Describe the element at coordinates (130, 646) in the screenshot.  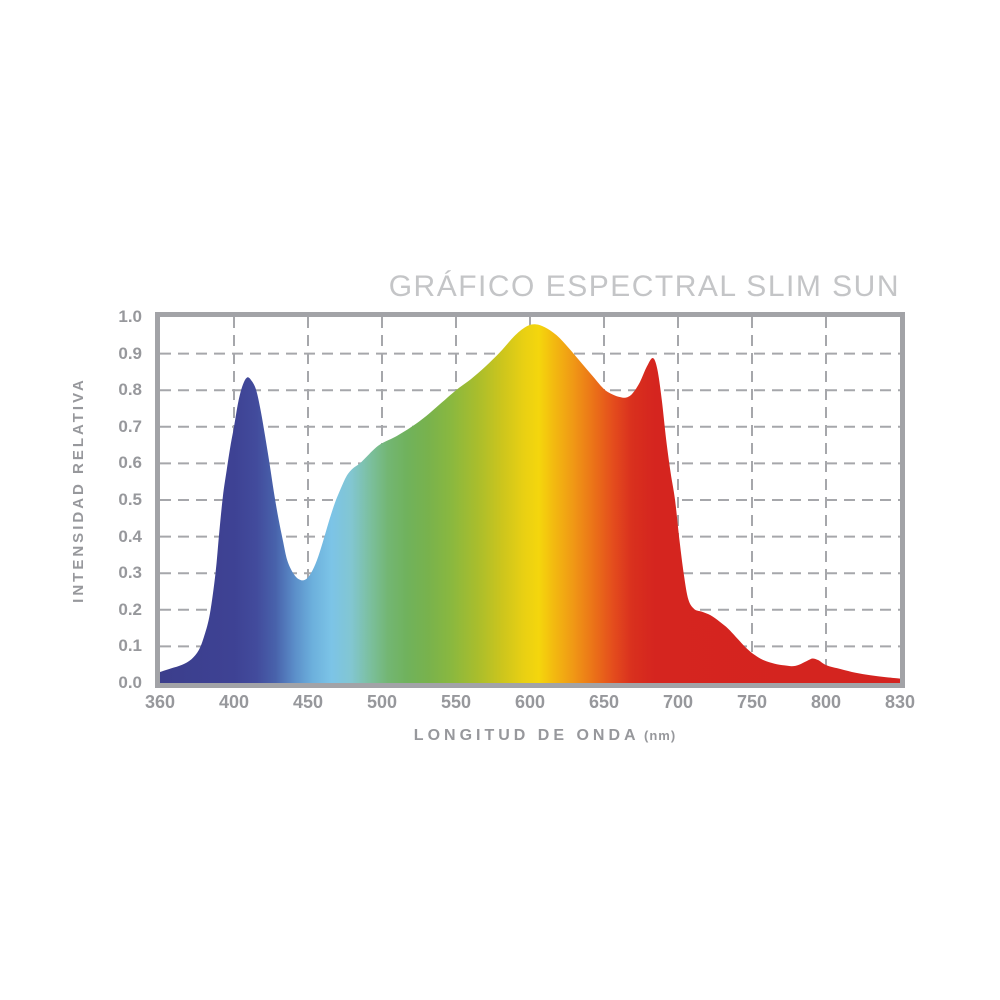
I see `y-tick-label: 0.1` at that location.